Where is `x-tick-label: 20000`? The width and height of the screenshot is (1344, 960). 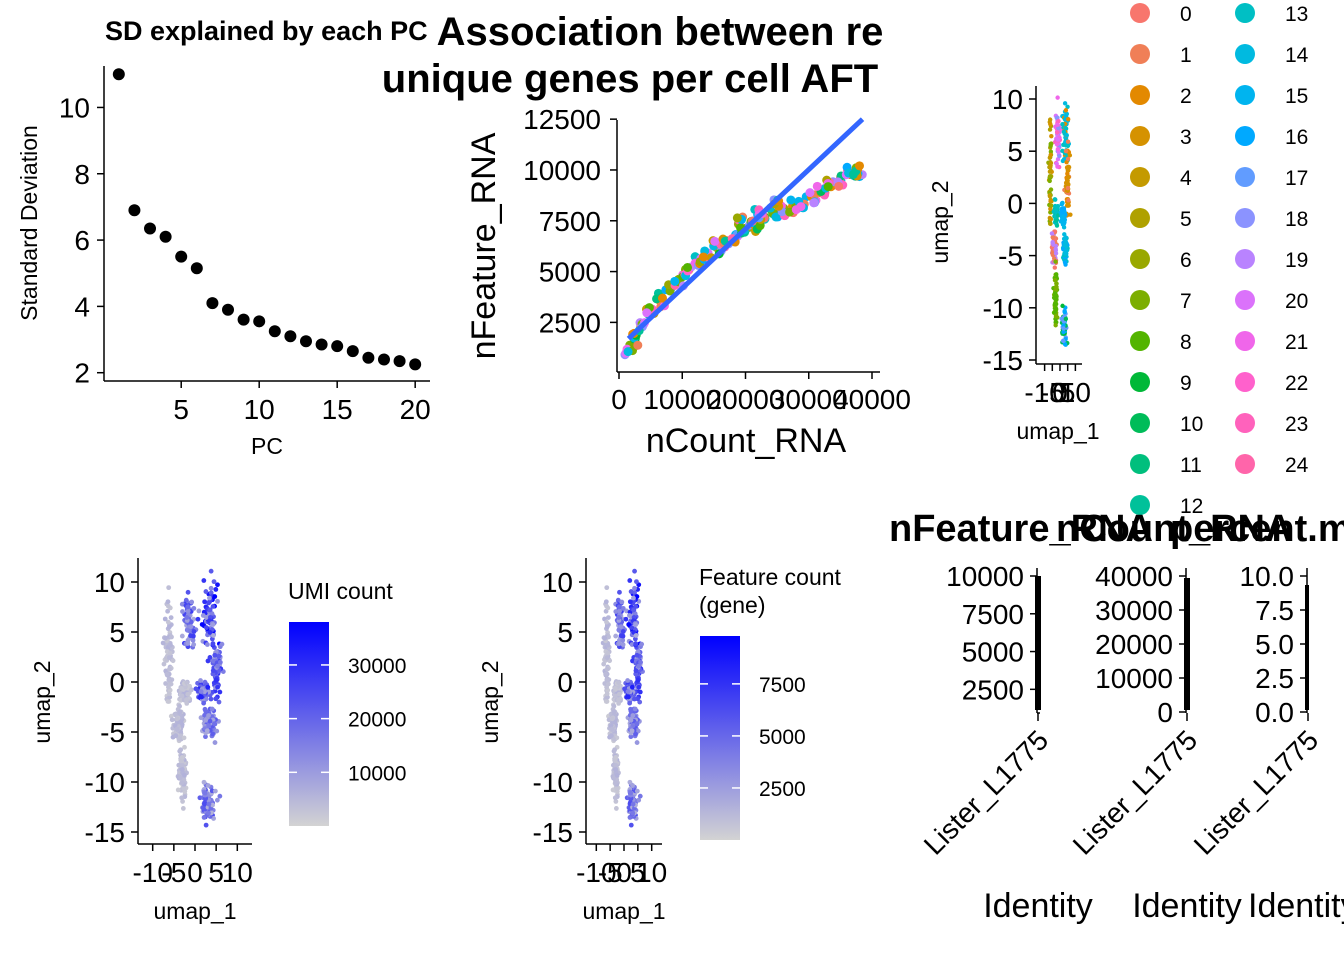
x-tick-label: 20000 is located at coordinates (746, 399).